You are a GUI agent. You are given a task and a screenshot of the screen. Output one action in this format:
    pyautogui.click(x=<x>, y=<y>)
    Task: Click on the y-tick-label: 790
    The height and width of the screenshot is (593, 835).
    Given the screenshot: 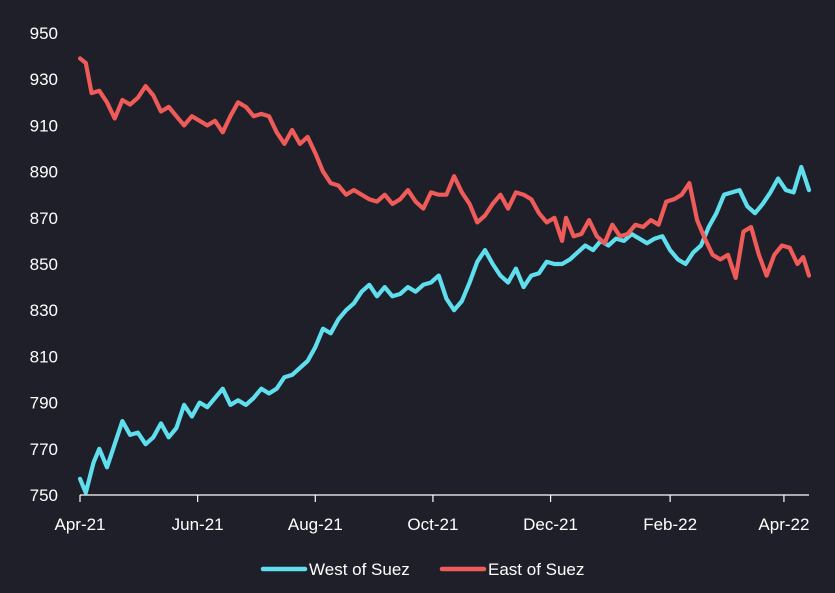 What is the action you would take?
    pyautogui.click(x=44, y=403)
    